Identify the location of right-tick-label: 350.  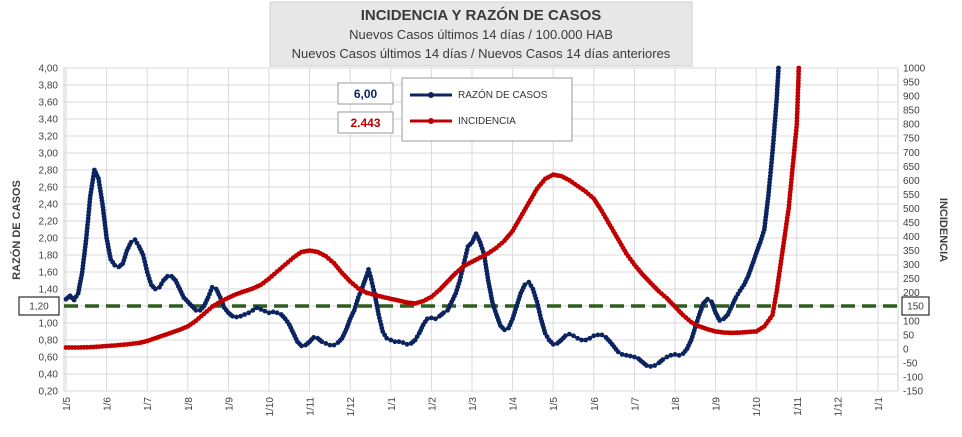
(911, 251).